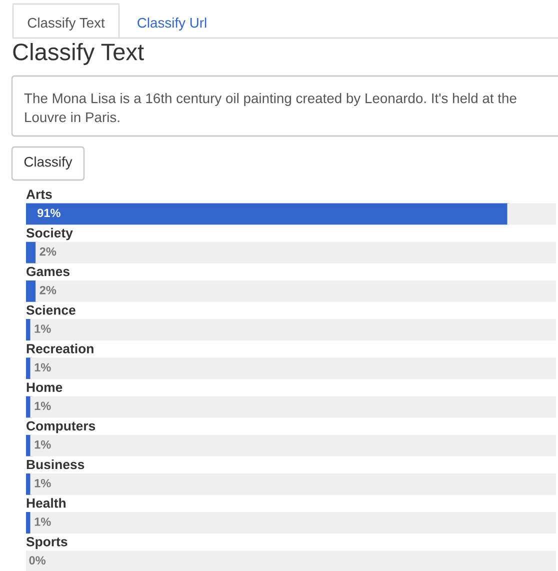 The image size is (558, 571). Describe the element at coordinates (66, 24) in the screenshot. I see `text: Classify Text` at that location.